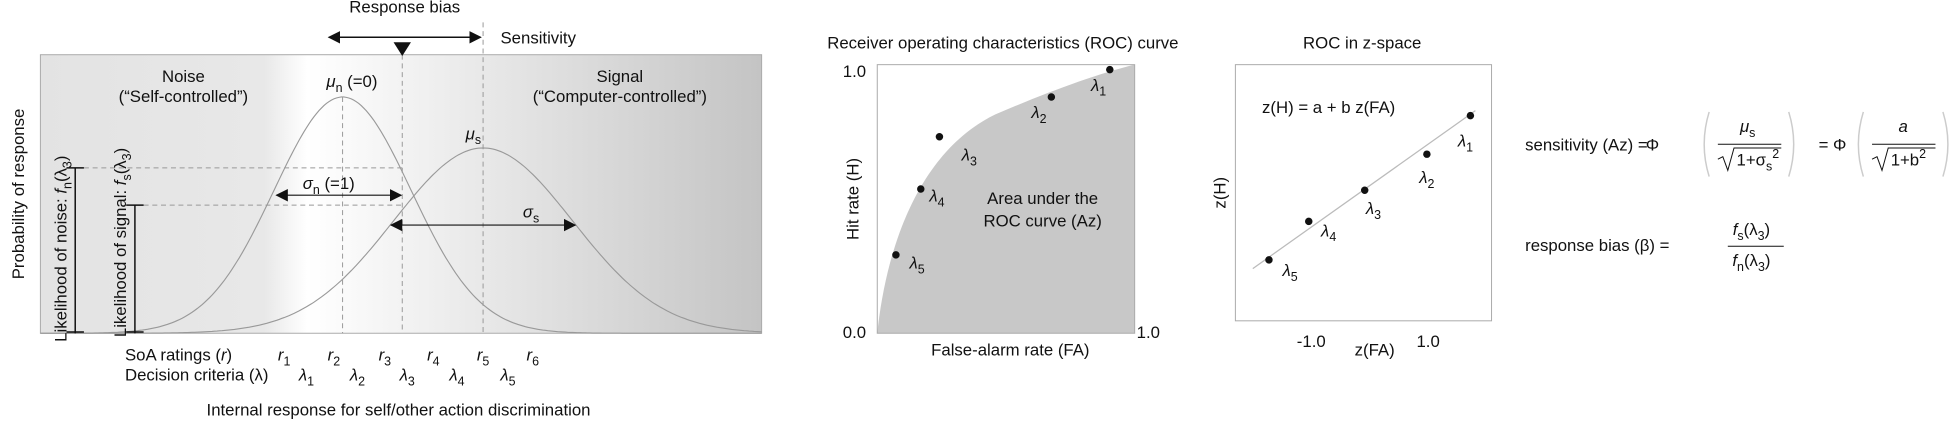 The image size is (1951, 429). What do you see at coordinates (1148, 332) in the screenshot?
I see `x-max-label: 1.0` at bounding box center [1148, 332].